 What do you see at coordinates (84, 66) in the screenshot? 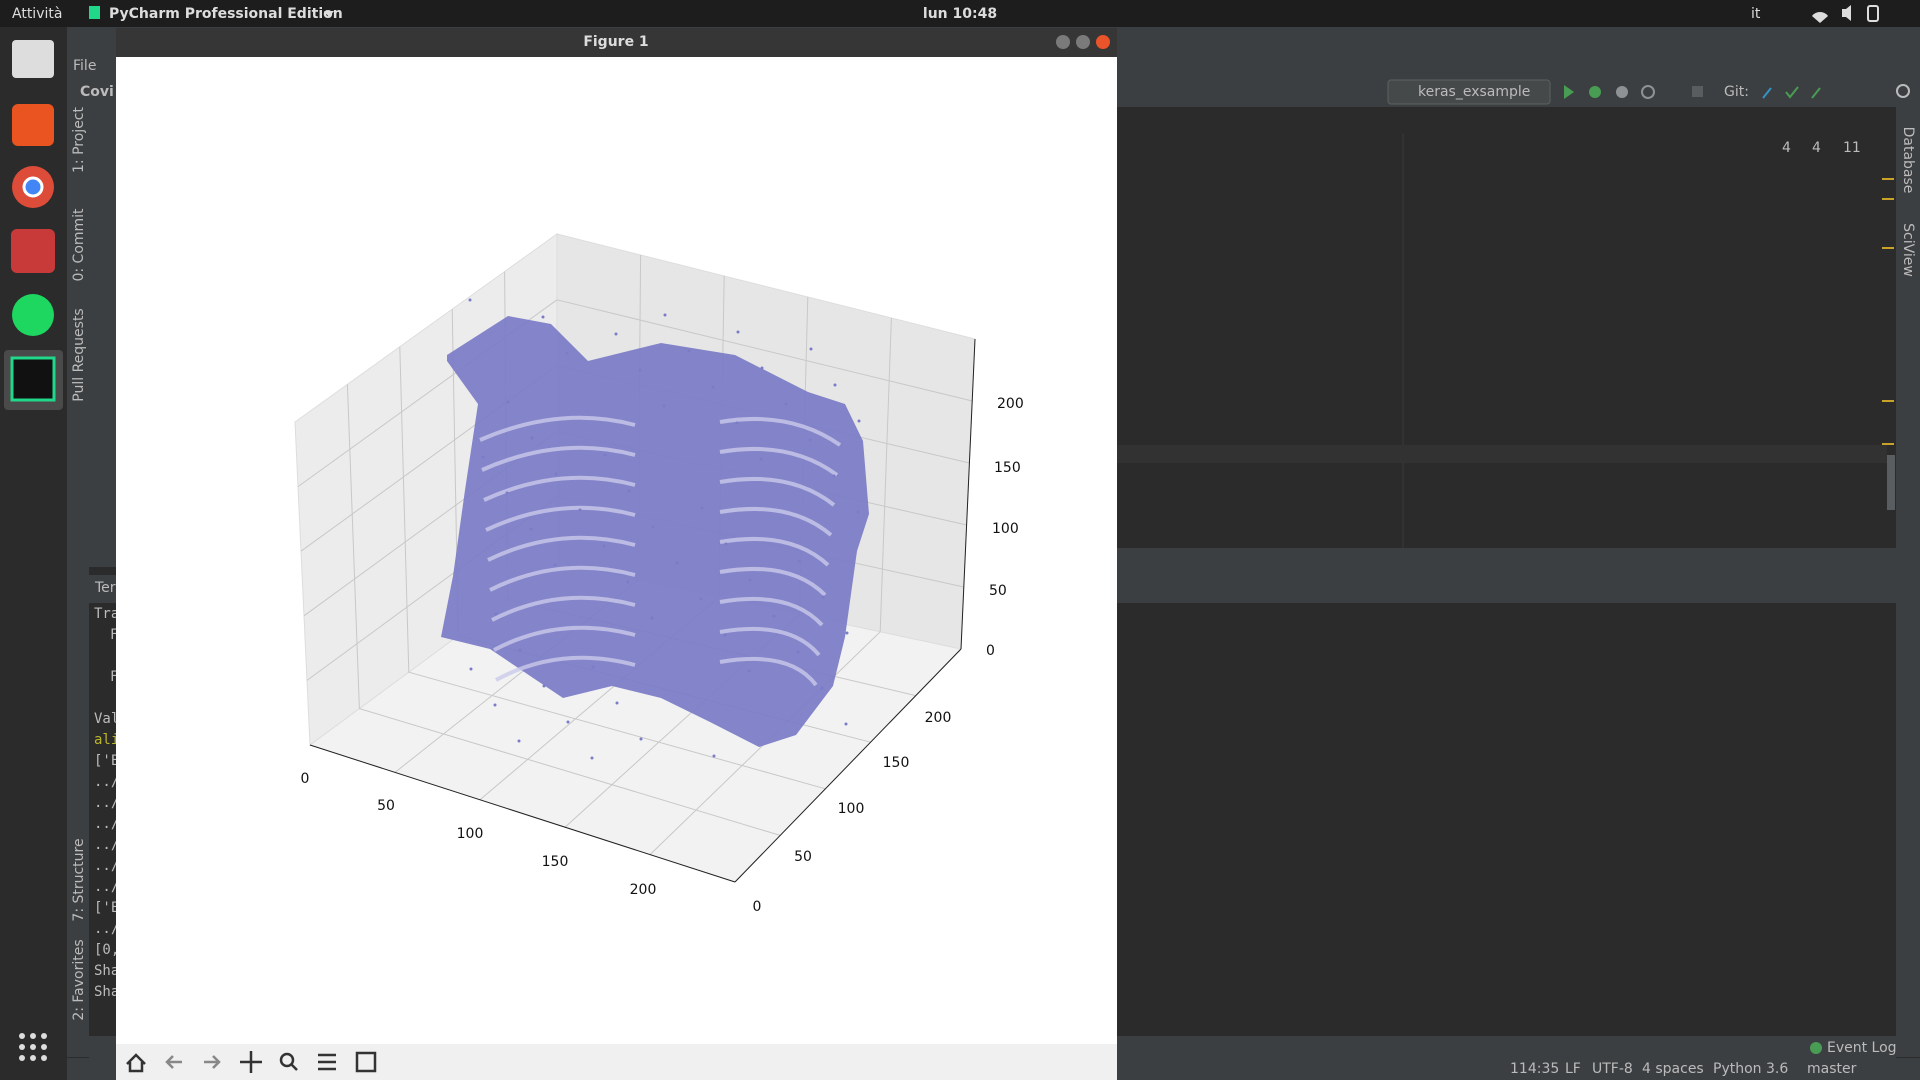
I see `menu-file: File` at bounding box center [84, 66].